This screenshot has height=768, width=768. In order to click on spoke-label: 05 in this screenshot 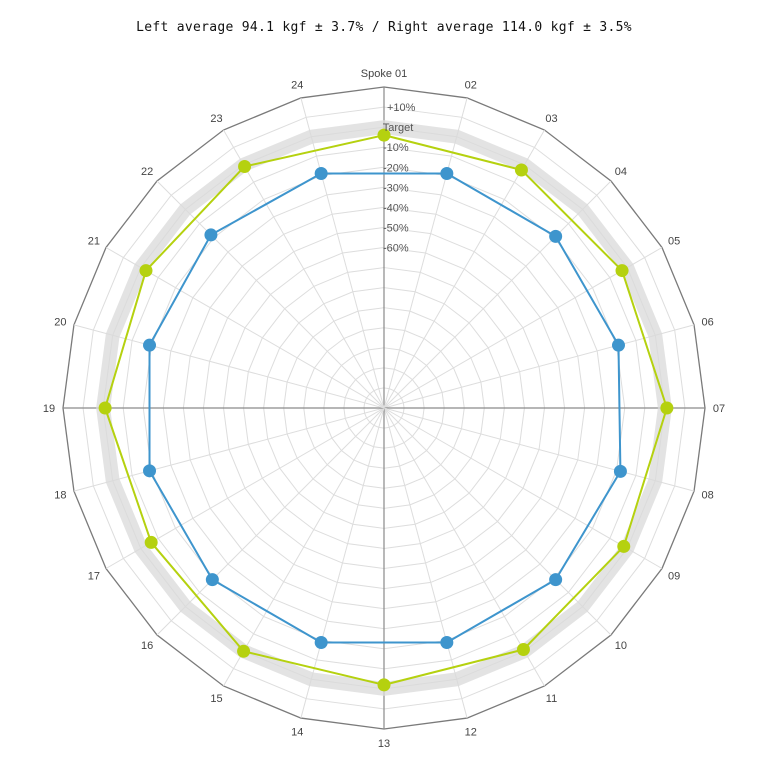, I will do `click(674, 242)`.